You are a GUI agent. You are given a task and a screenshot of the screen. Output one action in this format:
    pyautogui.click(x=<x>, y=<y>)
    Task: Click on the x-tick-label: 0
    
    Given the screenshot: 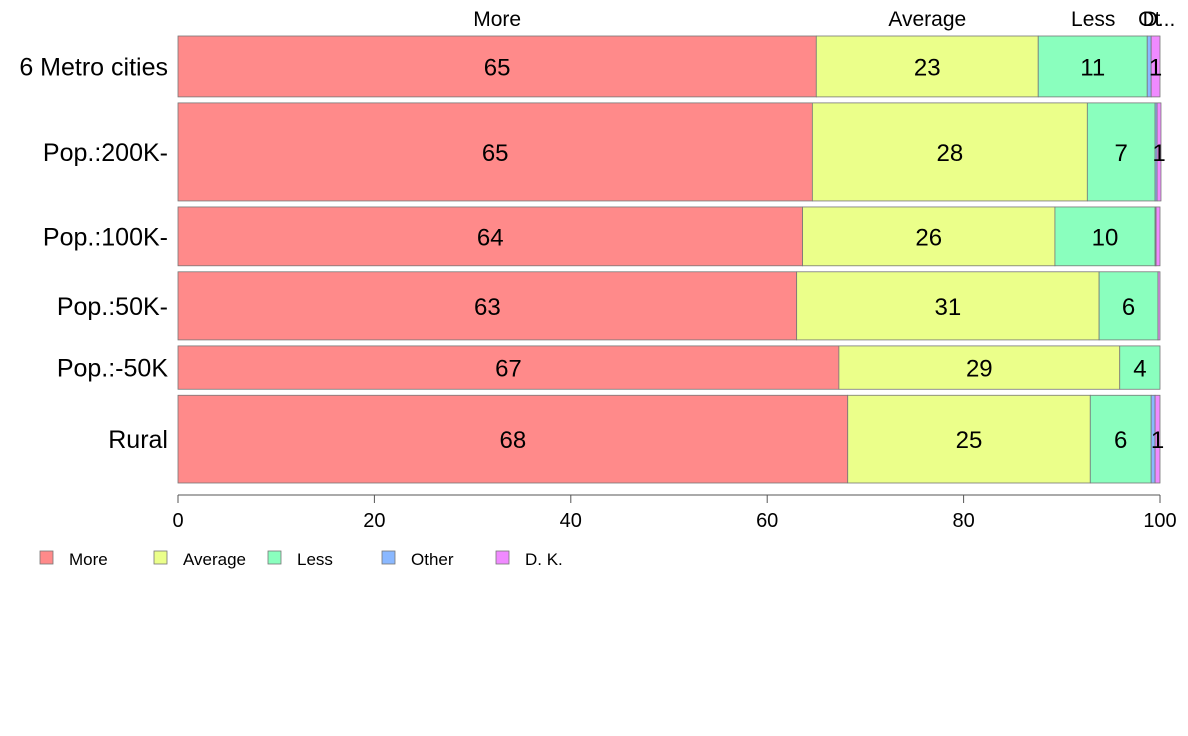 What is the action you would take?
    pyautogui.click(x=177, y=521)
    